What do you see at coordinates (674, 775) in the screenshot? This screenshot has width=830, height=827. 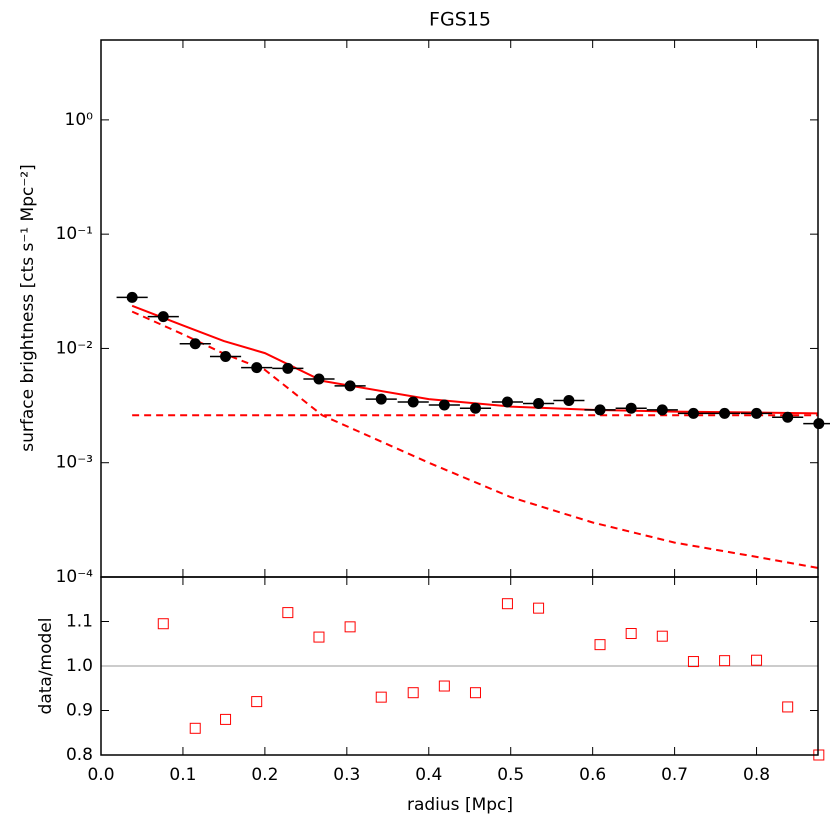 I see `x-tick-label: 0.7` at bounding box center [674, 775].